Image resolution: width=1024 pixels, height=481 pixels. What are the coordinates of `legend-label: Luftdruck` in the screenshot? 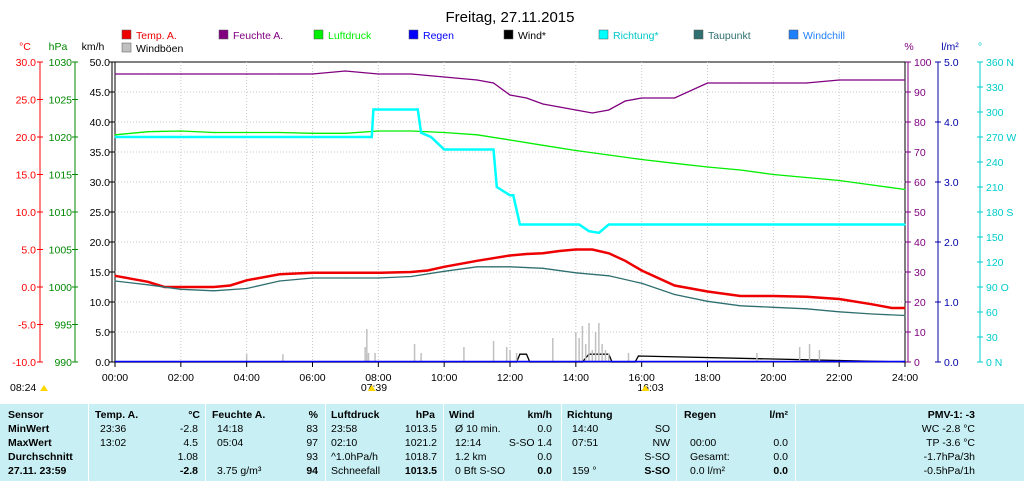 It's located at (350, 36).